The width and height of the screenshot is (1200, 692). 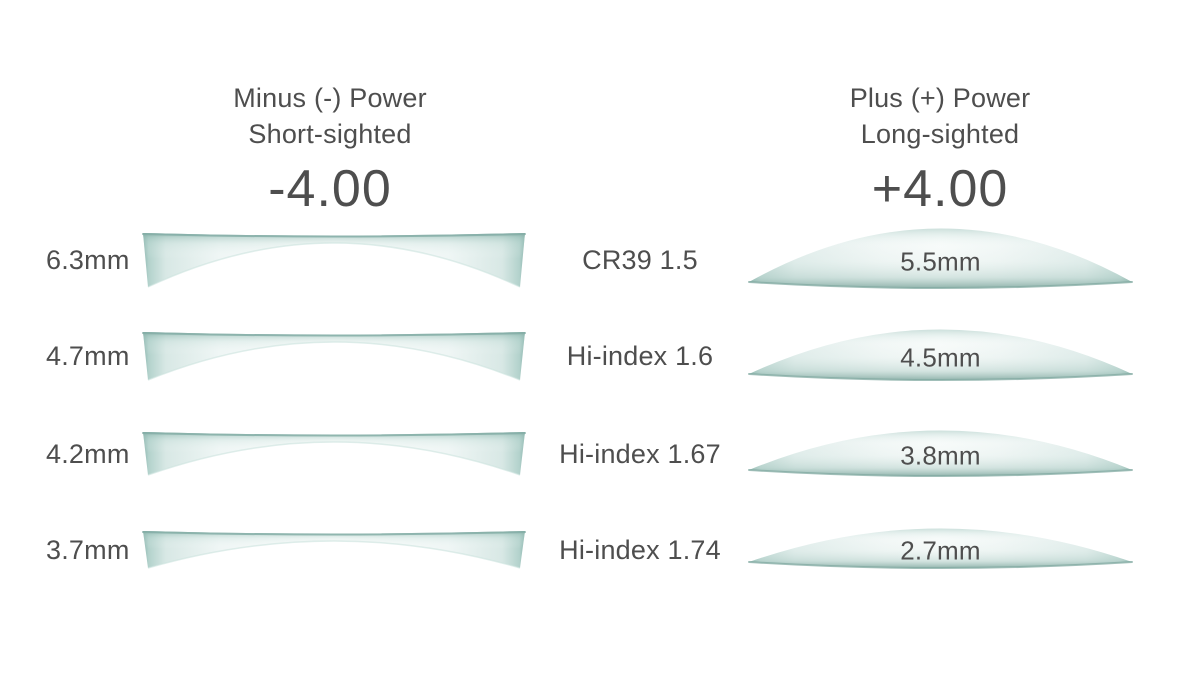 I want to click on minus-power-value: -4.00, so click(x=330, y=189).